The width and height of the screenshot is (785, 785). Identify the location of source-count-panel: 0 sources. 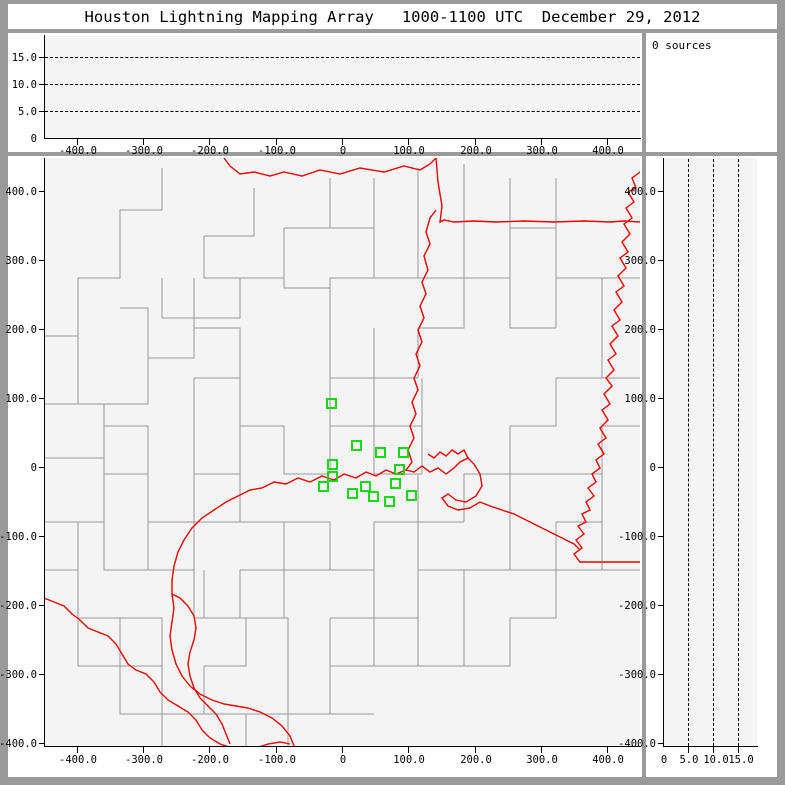
(711, 92).